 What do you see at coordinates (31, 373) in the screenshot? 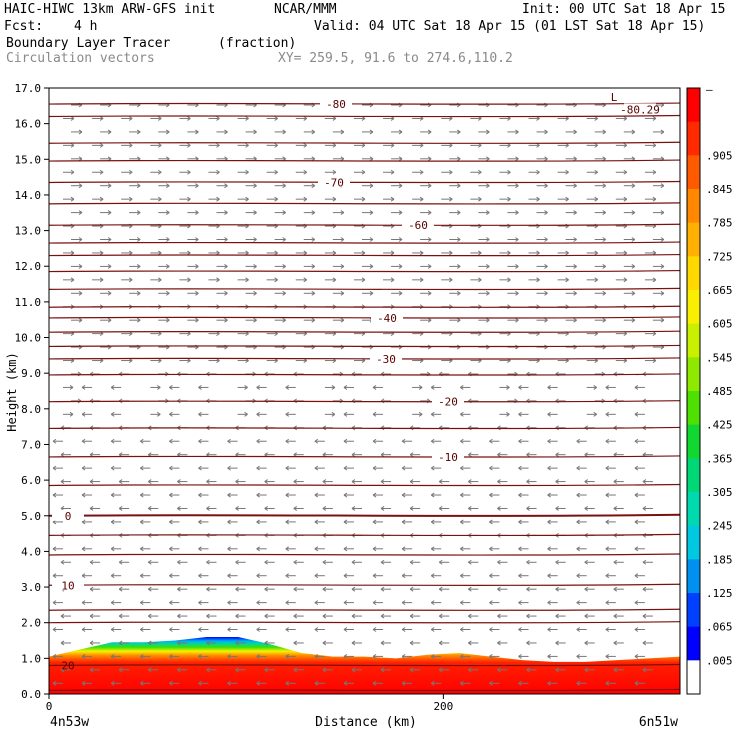
I see `y-tick-label: 9.0` at bounding box center [31, 373].